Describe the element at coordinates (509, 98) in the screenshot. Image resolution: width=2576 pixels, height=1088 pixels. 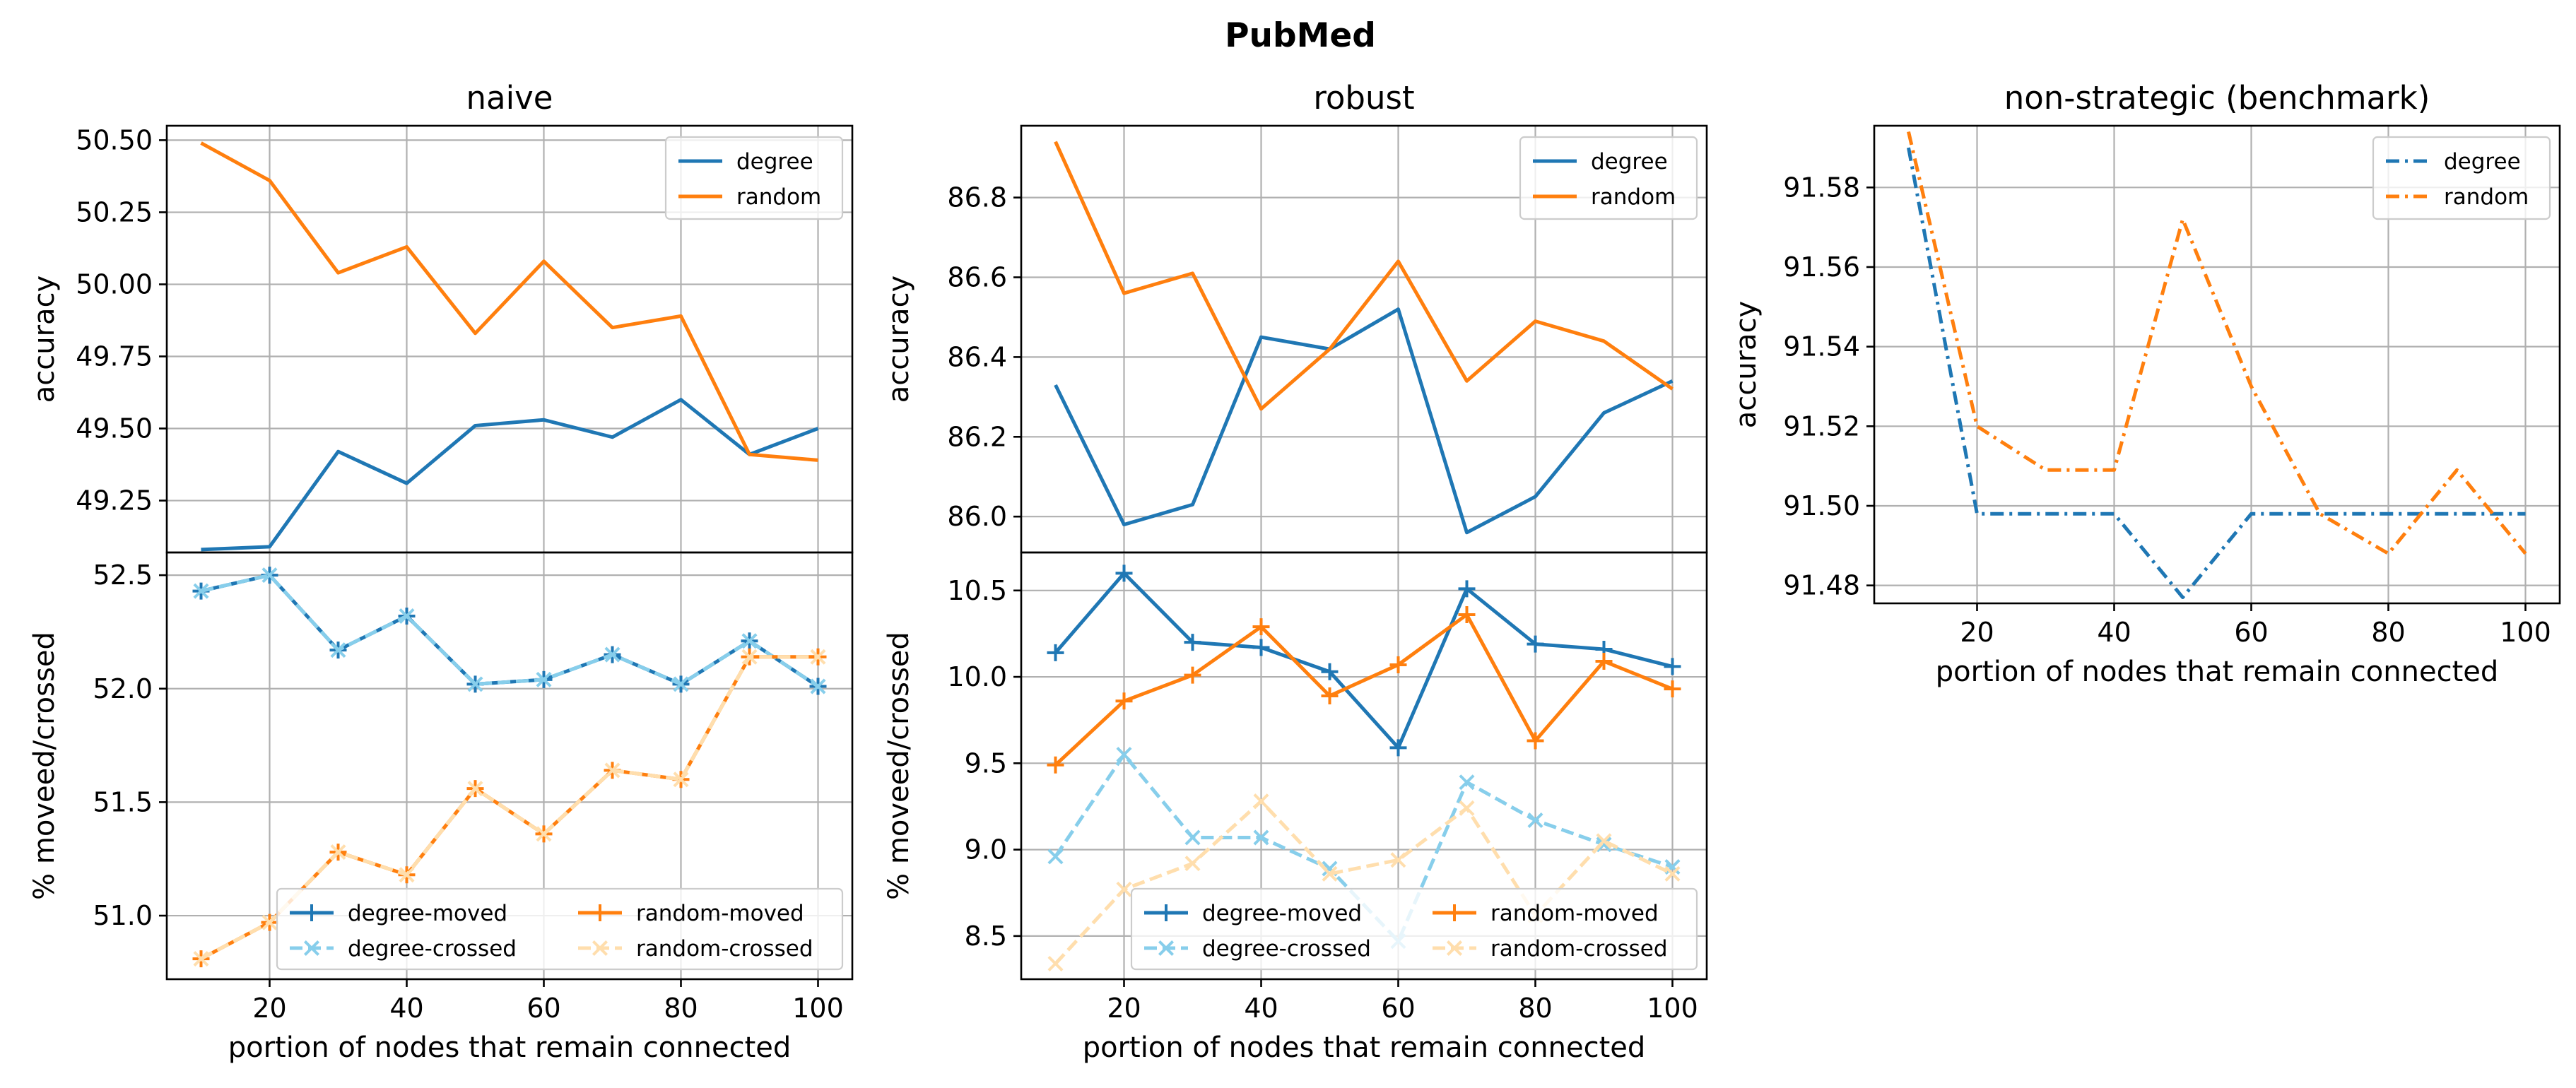
I see `panel-title: naive` at that location.